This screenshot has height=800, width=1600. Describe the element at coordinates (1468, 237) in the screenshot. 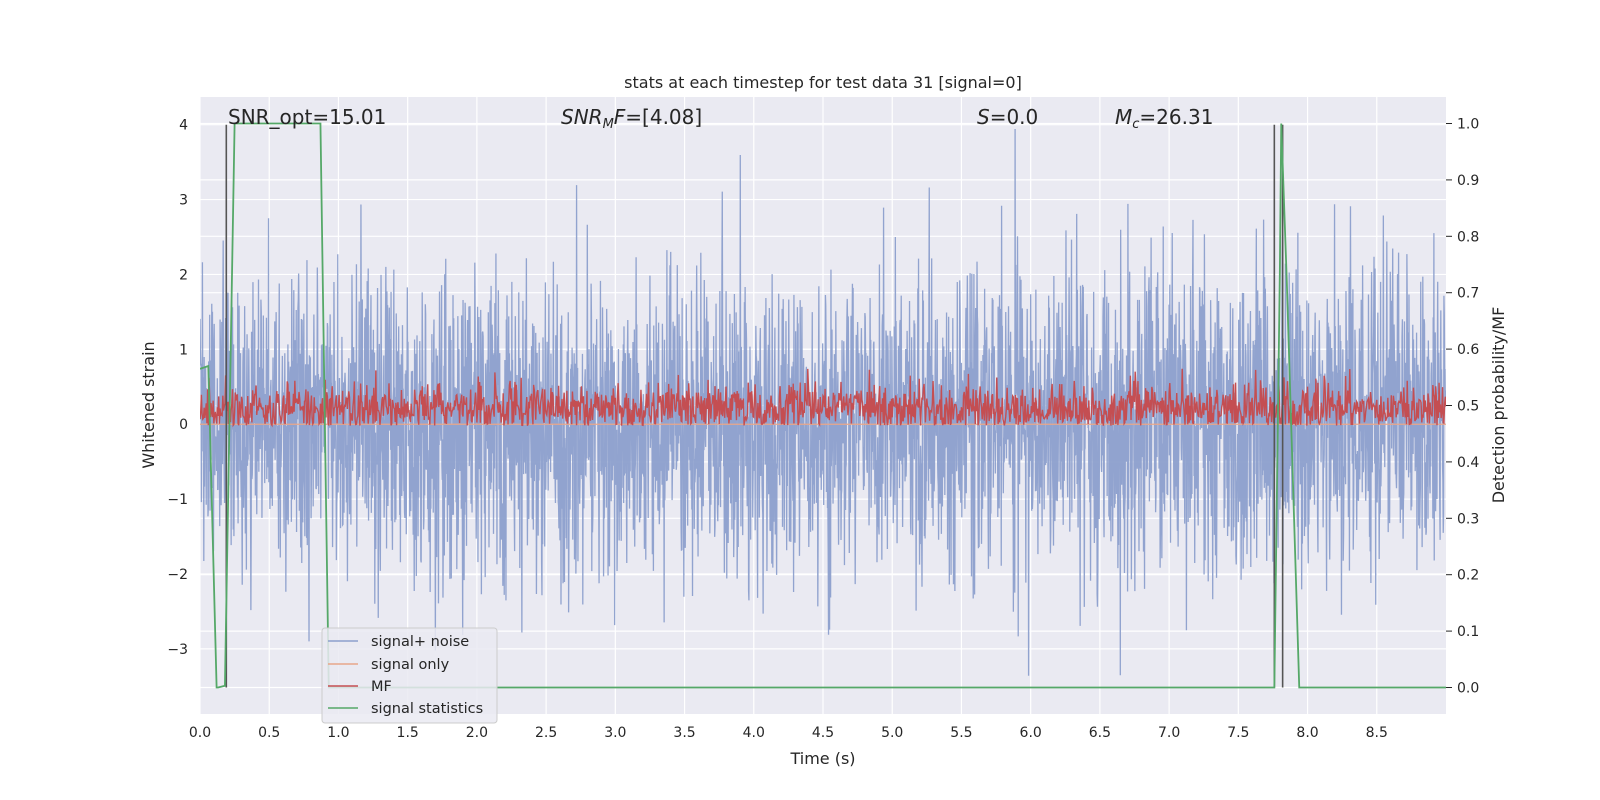

I see `y-right-tick-label: 0.8` at that location.